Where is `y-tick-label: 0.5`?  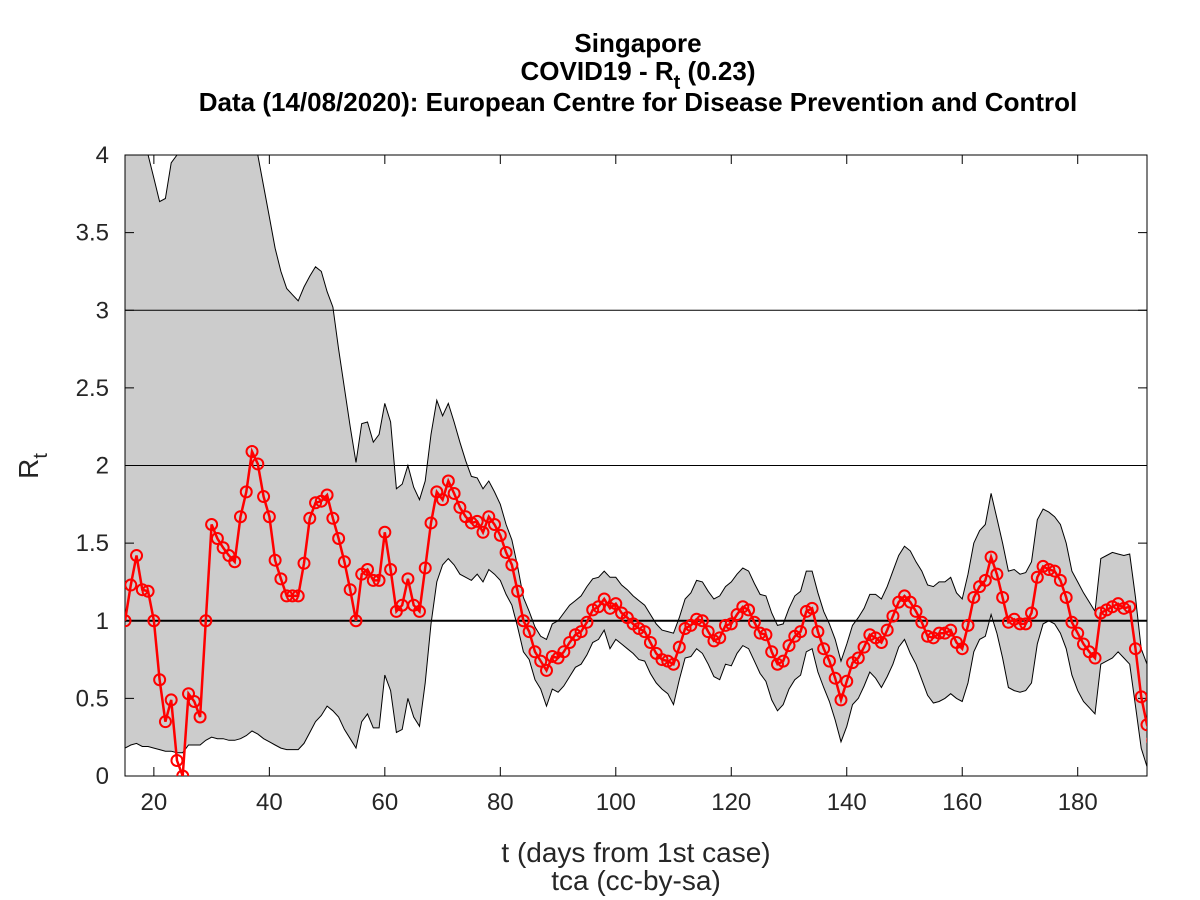
y-tick-label: 0.5 is located at coordinates (92, 698).